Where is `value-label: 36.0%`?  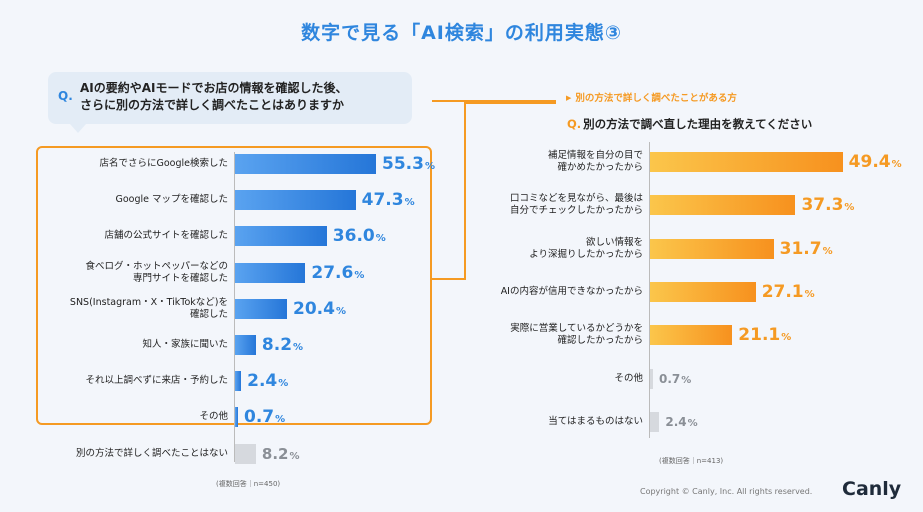 value-label: 36.0% is located at coordinates (359, 237).